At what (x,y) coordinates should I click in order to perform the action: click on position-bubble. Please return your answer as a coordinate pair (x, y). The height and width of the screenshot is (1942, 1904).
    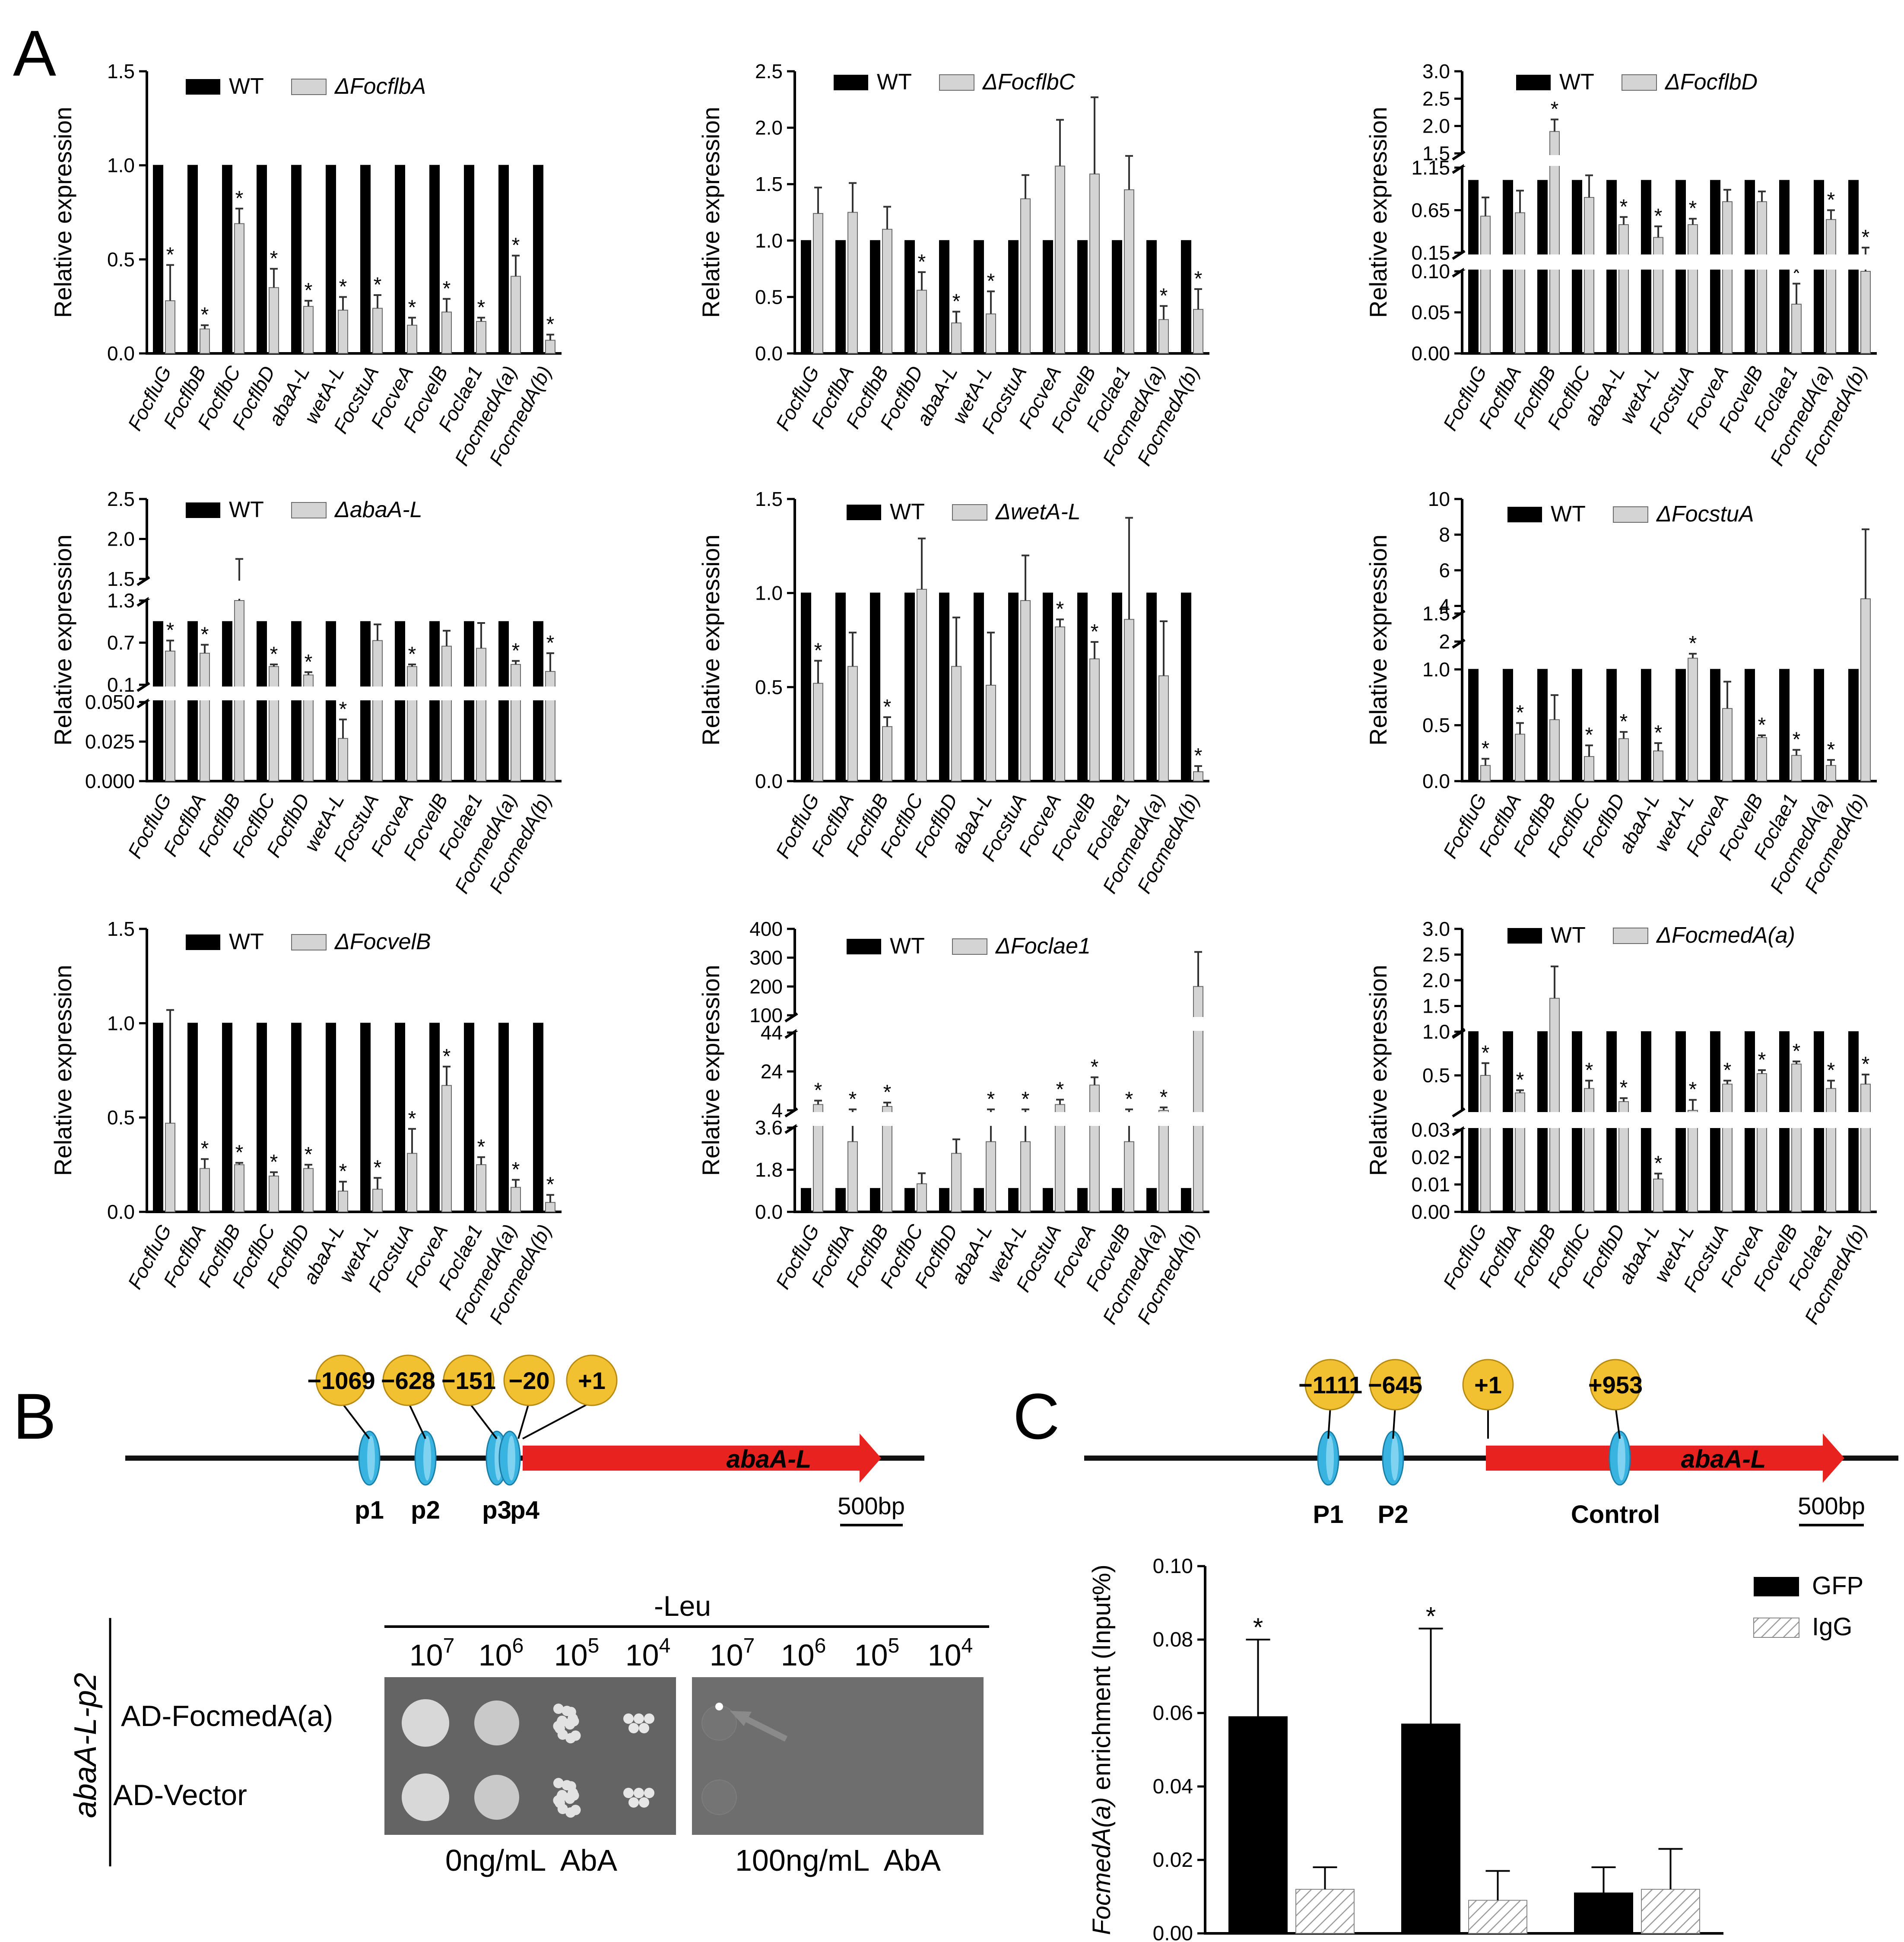
    Looking at the image, I should click on (592, 1380).